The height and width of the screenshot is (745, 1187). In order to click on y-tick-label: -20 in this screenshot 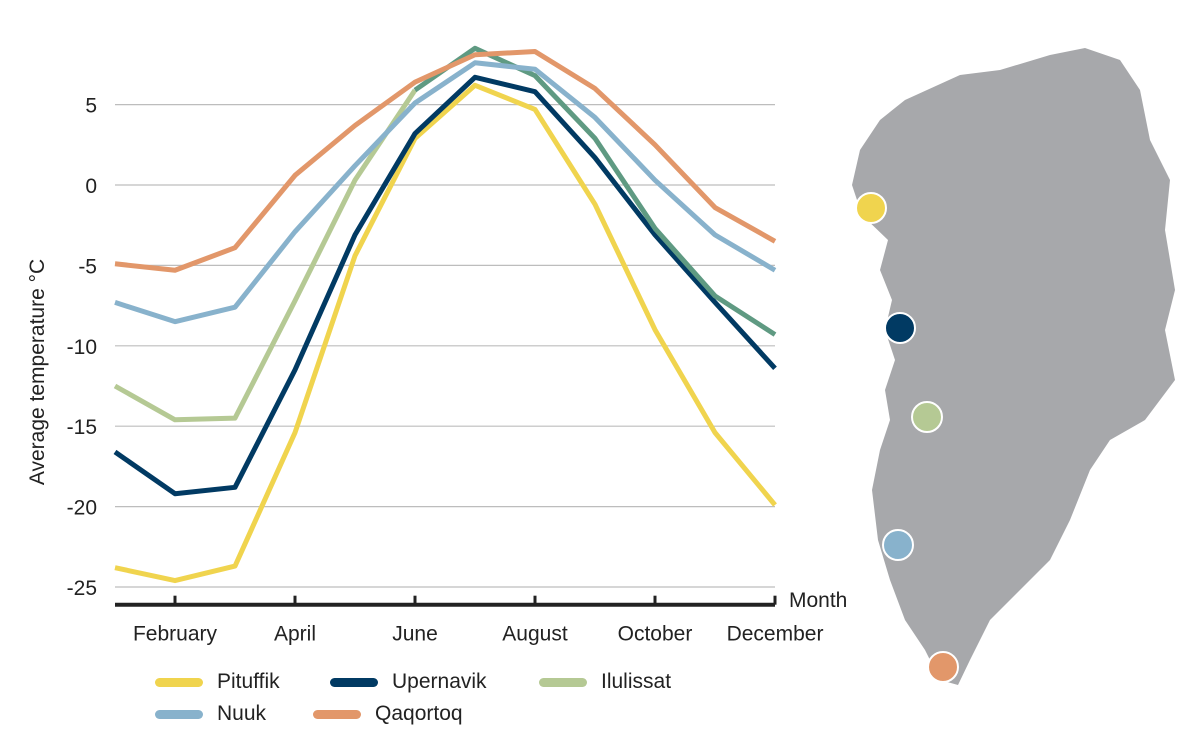, I will do `click(82, 508)`.